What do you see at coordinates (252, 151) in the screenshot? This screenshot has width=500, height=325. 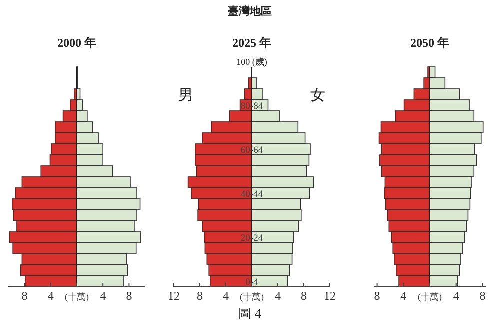 I see `y-tick-label: 60-64` at bounding box center [252, 151].